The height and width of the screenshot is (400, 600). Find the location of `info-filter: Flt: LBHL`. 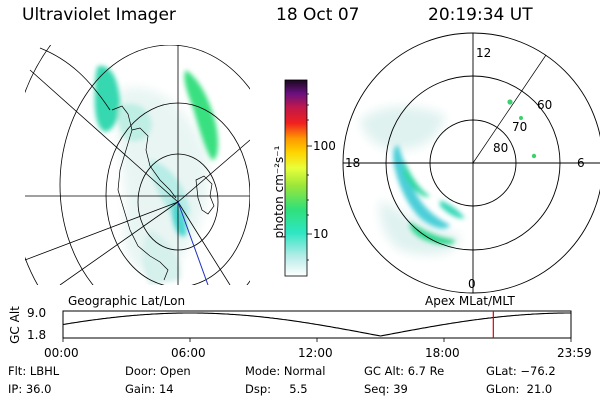

info-filter: Flt: LBHL is located at coordinates (34, 371).